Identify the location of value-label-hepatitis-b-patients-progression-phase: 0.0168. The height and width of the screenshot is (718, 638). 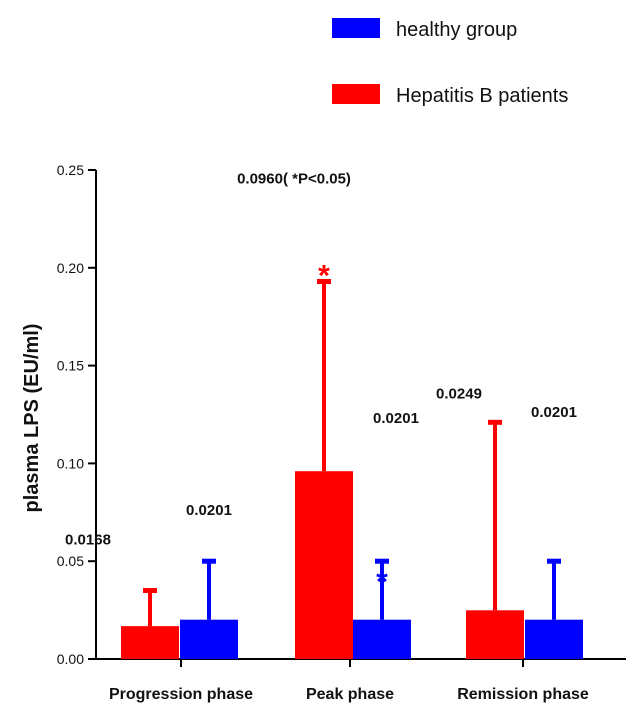
(88, 540).